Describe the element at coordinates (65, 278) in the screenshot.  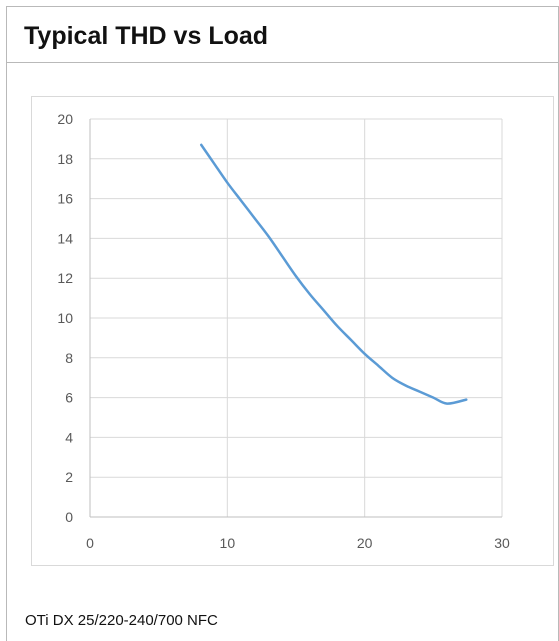
I see `y-tick-label: 12` at that location.